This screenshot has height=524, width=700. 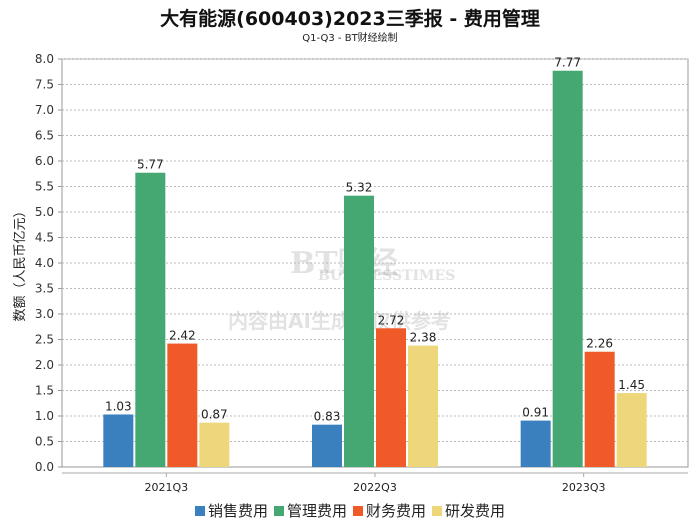 What do you see at coordinates (118, 406) in the screenshot?
I see `data-label: 1.03` at bounding box center [118, 406].